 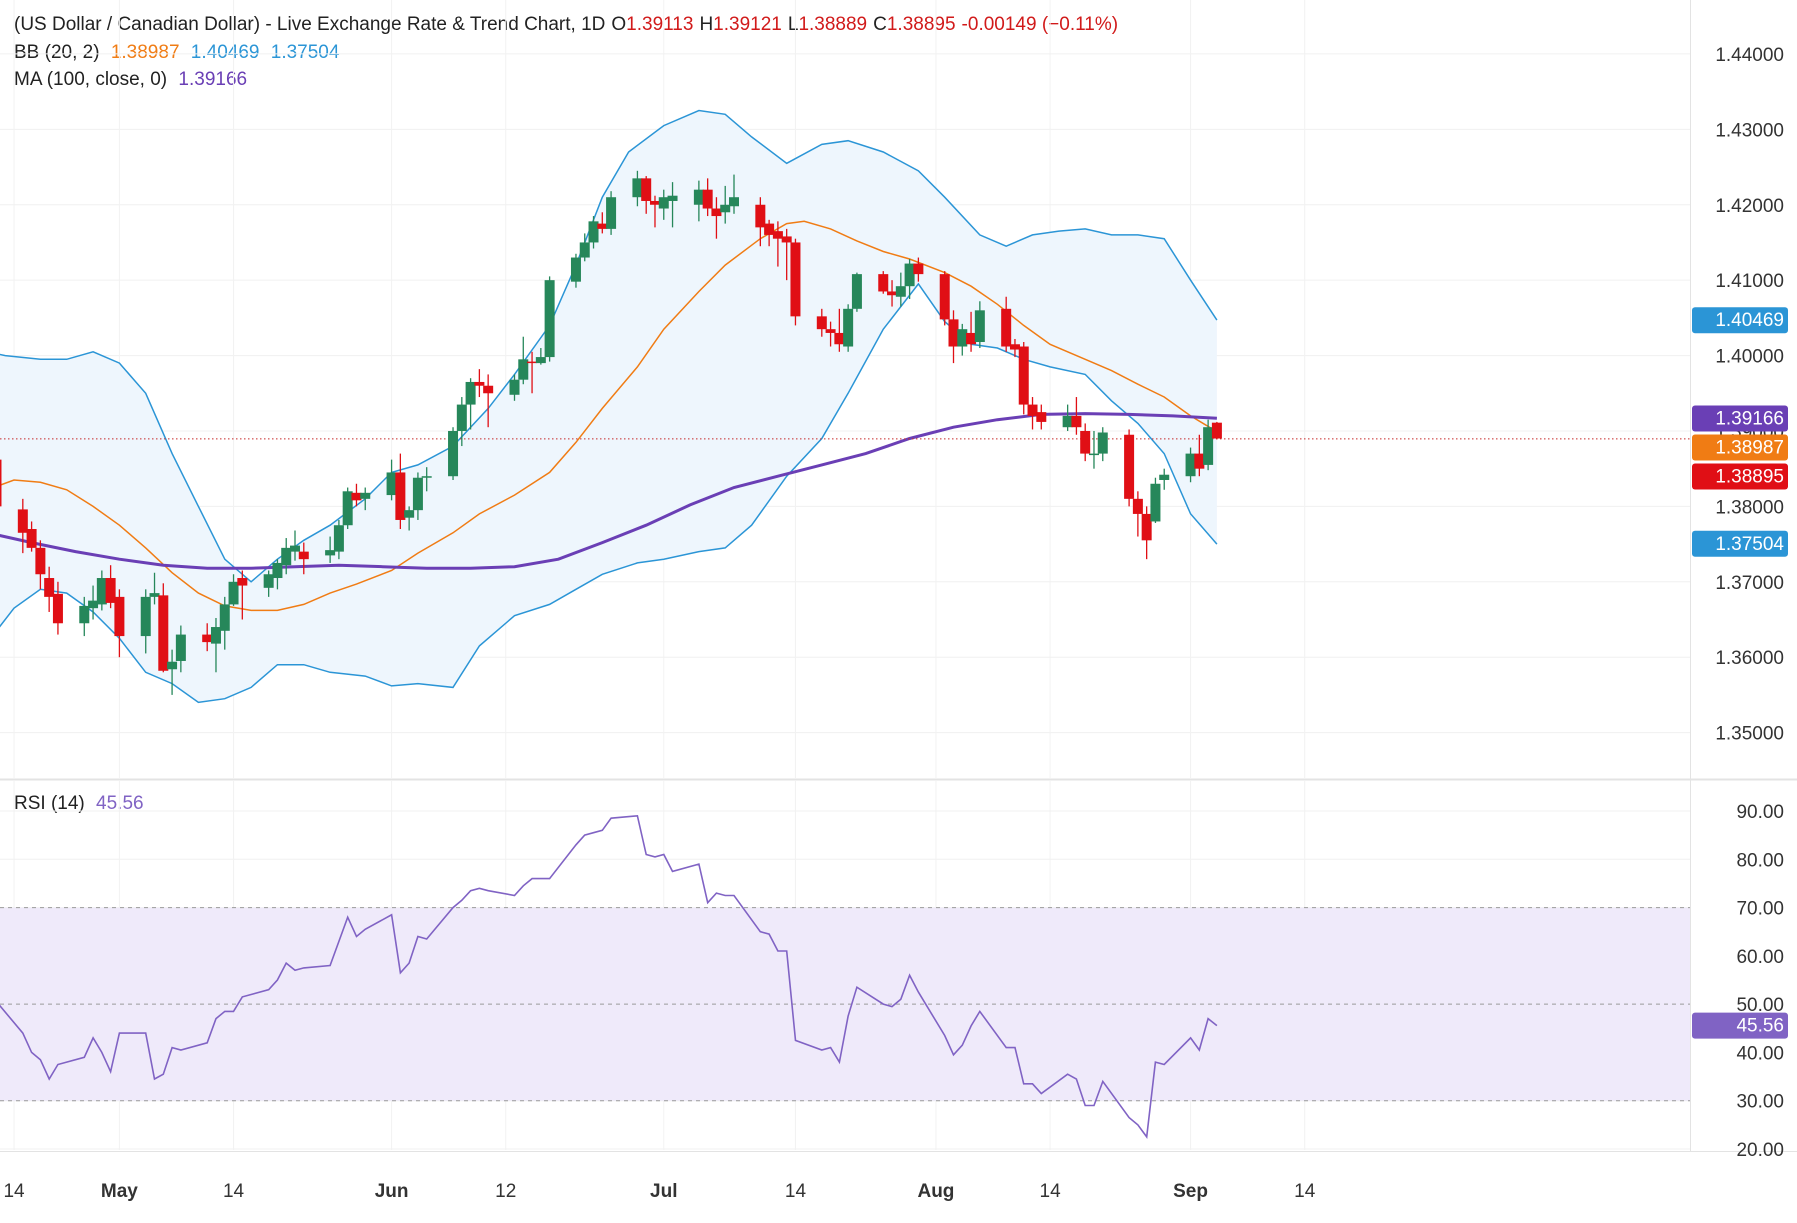 What do you see at coordinates (1760, 1053) in the screenshot?
I see `rsi-tick-label: 40.00` at bounding box center [1760, 1053].